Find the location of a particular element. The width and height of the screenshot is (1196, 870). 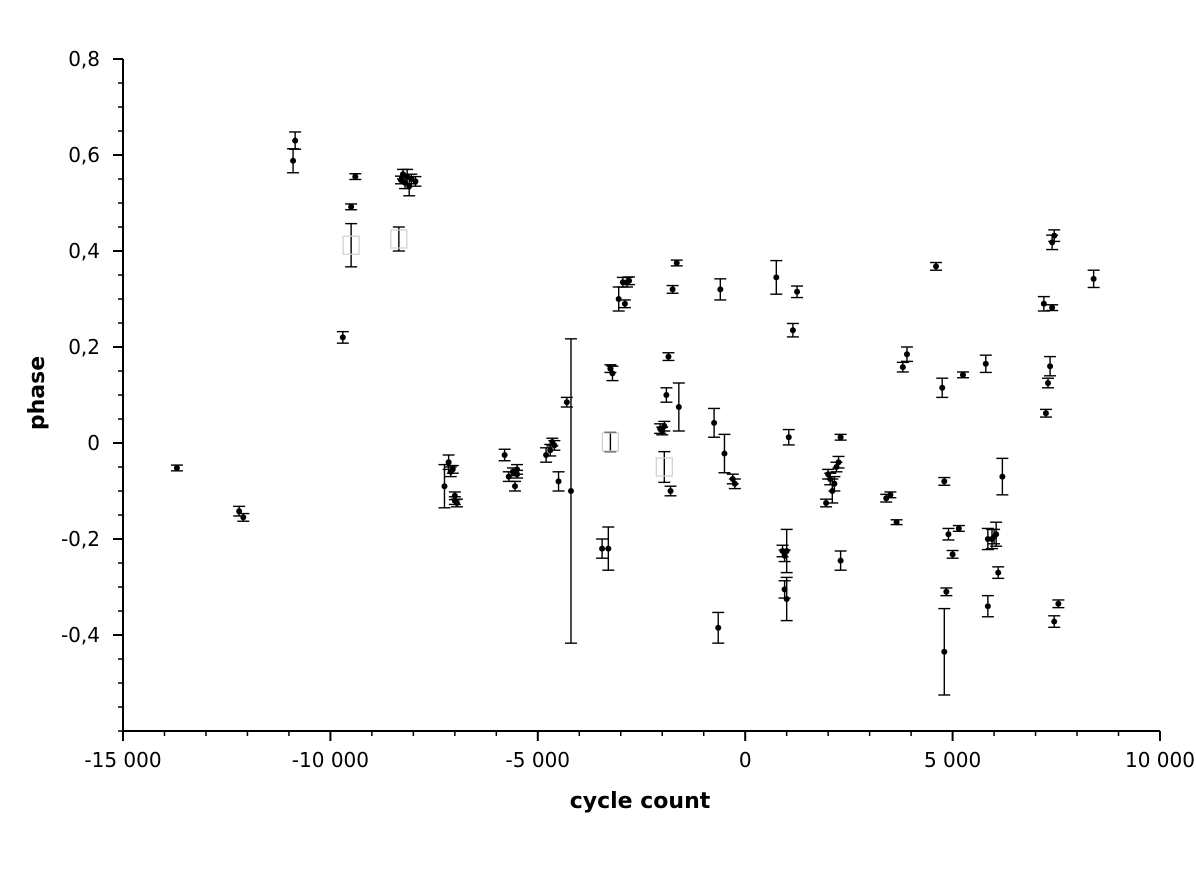

y-tick-label: -0,4 is located at coordinates (80, 635).